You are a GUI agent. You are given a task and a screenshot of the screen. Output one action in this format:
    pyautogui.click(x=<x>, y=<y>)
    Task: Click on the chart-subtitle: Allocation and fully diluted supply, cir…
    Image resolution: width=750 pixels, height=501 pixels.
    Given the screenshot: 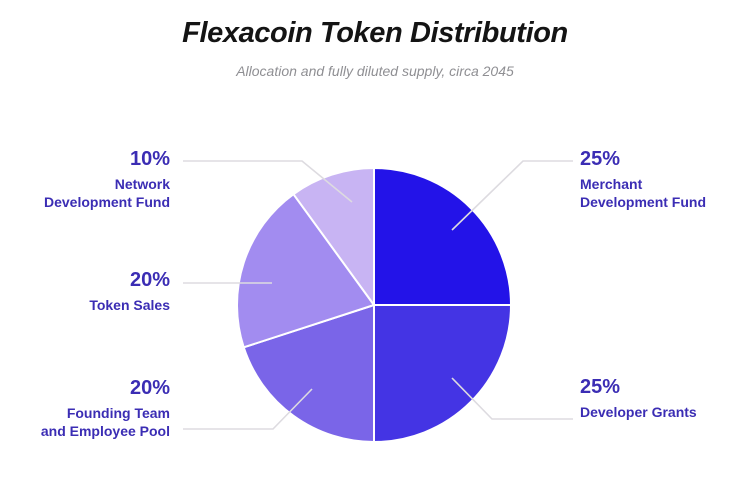 What is the action you would take?
    pyautogui.click(x=375, y=71)
    